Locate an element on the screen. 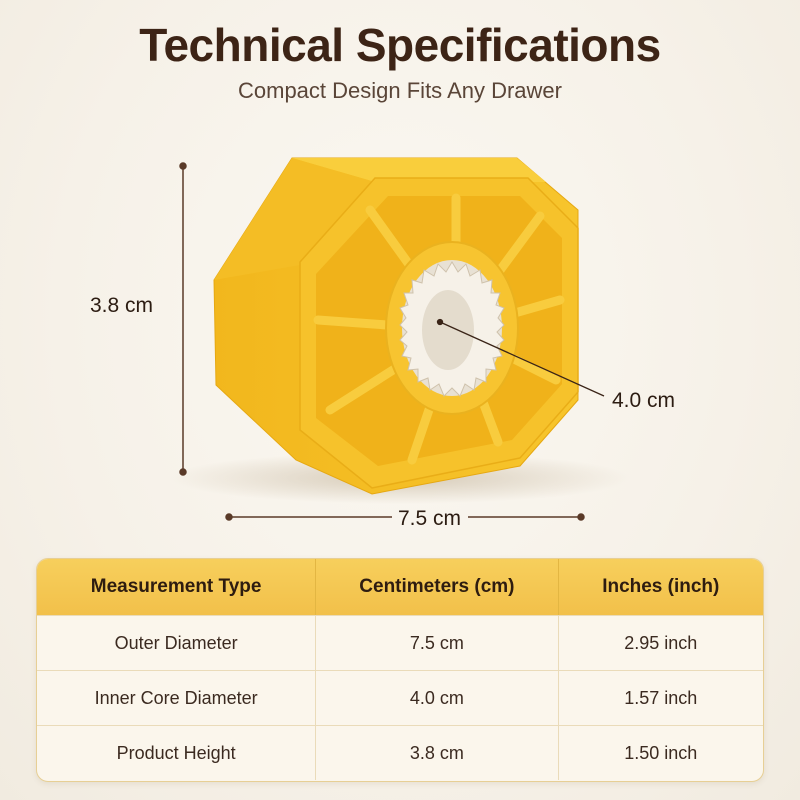 The image size is (800, 800). table-row: Product Height 3.8 cm 1.50 inch is located at coordinates (400, 752).